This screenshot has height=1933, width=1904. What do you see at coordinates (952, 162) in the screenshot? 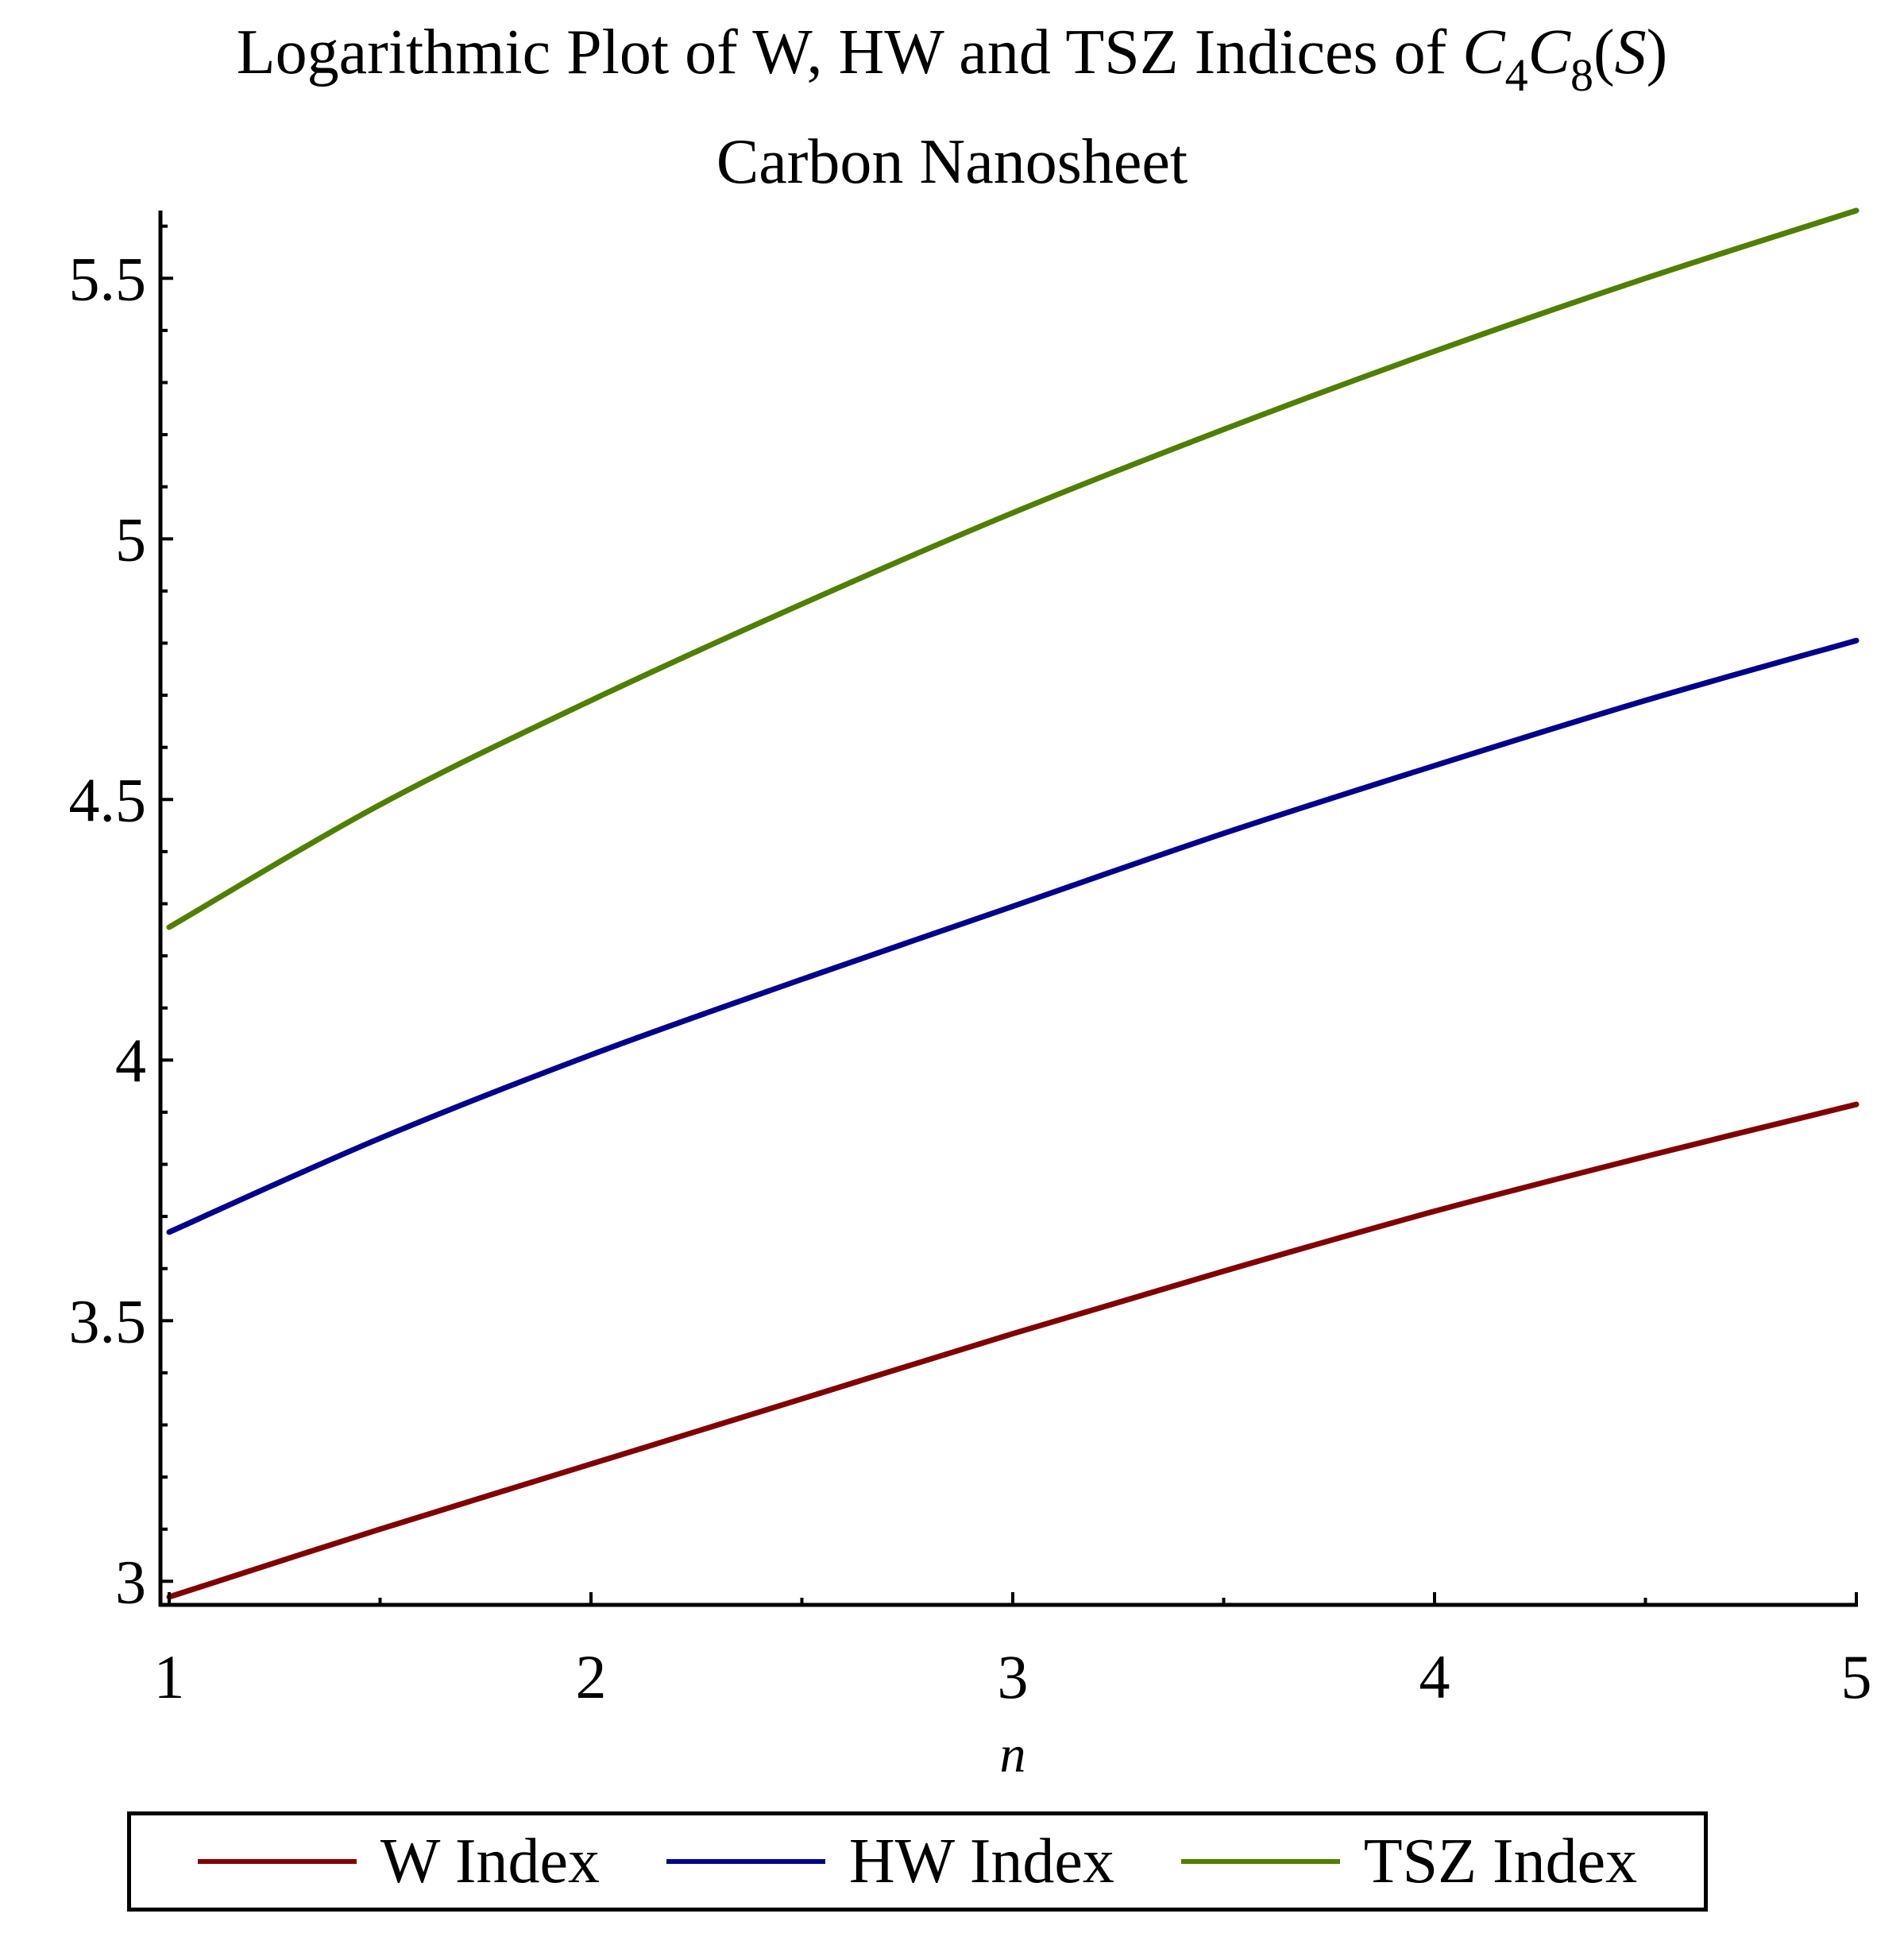
I see `chart-title-line-2: Carbon Nanosheet` at bounding box center [952, 162].